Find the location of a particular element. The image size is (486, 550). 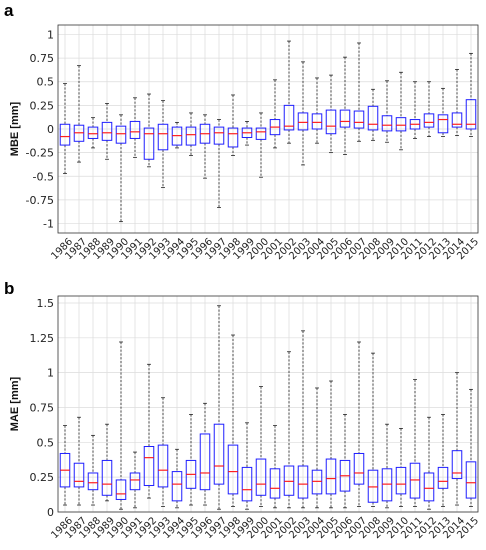

mae-box-2014 is located at coordinates (457, 439).